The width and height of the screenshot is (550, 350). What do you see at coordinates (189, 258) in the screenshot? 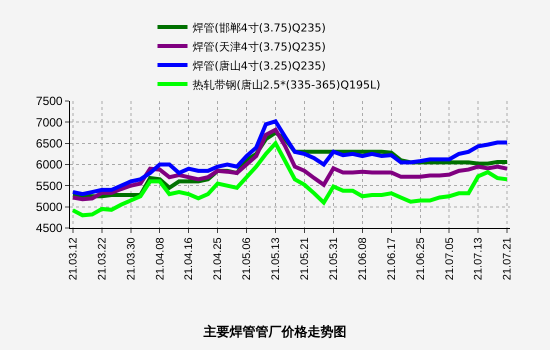
I see `x-tick-label: 21.04.16` at bounding box center [189, 258].